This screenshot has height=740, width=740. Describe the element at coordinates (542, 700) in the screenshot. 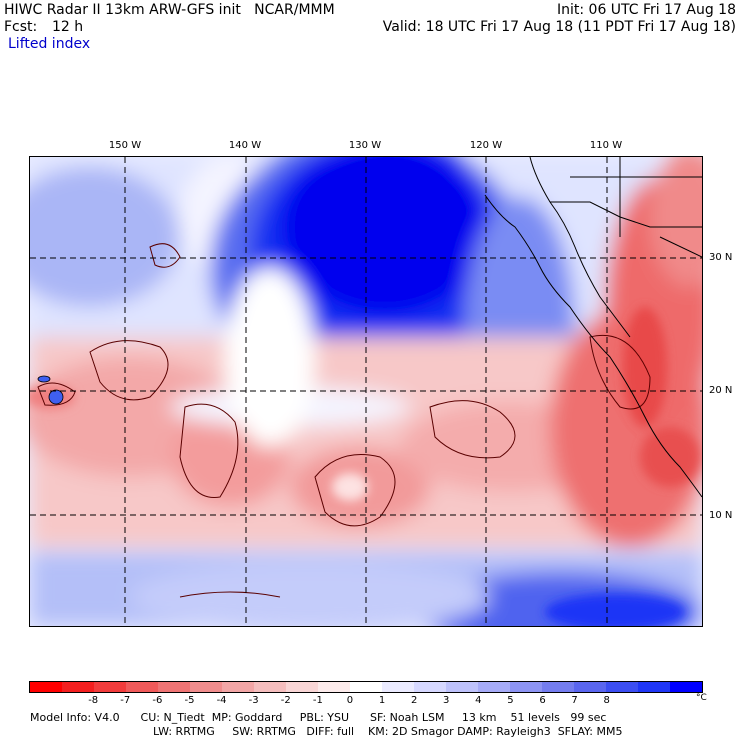

I see `colorbar-tick-label: 6` at that location.